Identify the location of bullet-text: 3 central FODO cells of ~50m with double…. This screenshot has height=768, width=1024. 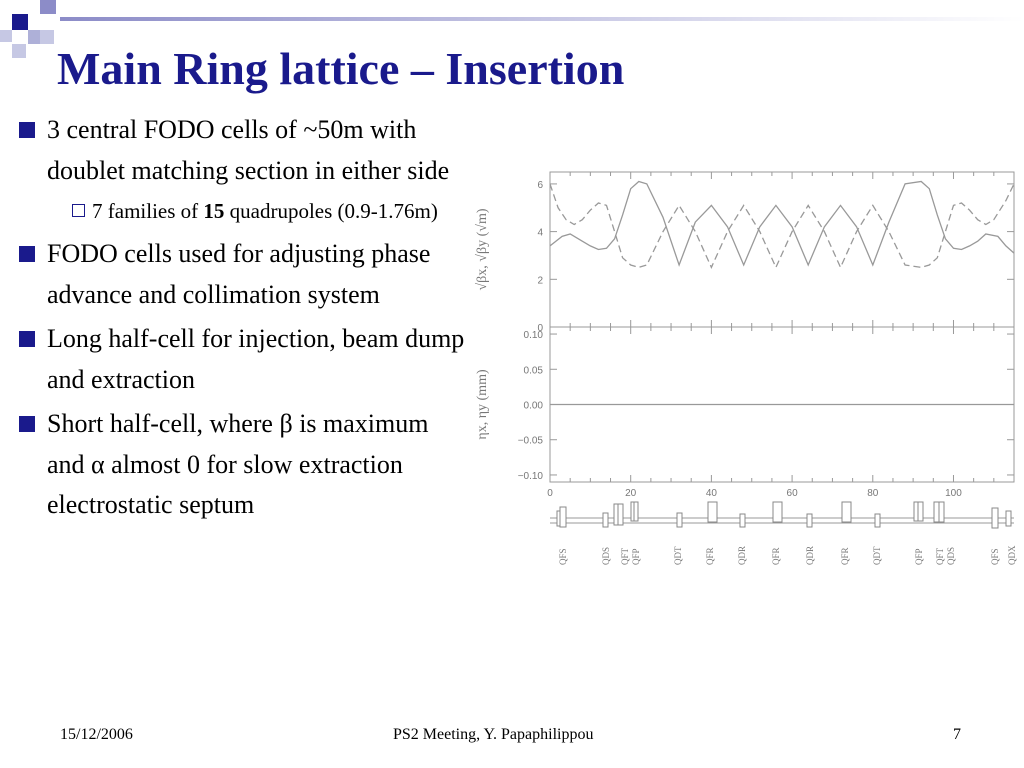
(248, 150).